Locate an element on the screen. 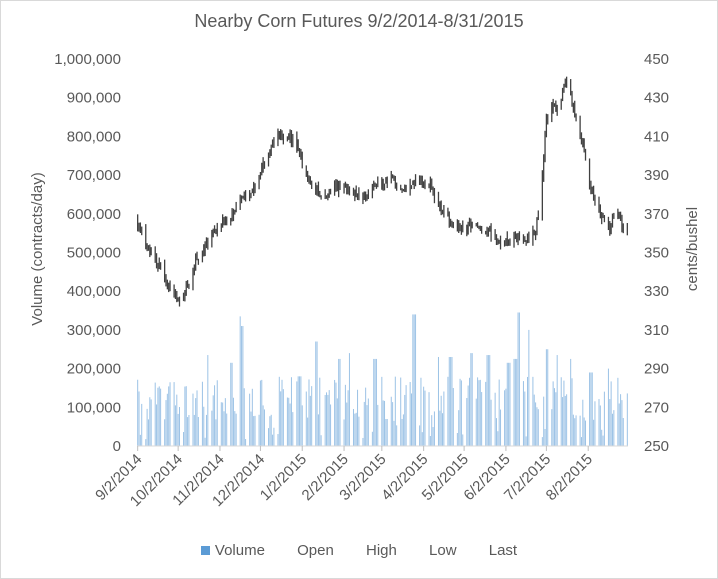 This screenshot has height=579, width=718. chart-title: Nearby Corn Futures 9/2/2014-8/31/2015 is located at coordinates (358, 21).